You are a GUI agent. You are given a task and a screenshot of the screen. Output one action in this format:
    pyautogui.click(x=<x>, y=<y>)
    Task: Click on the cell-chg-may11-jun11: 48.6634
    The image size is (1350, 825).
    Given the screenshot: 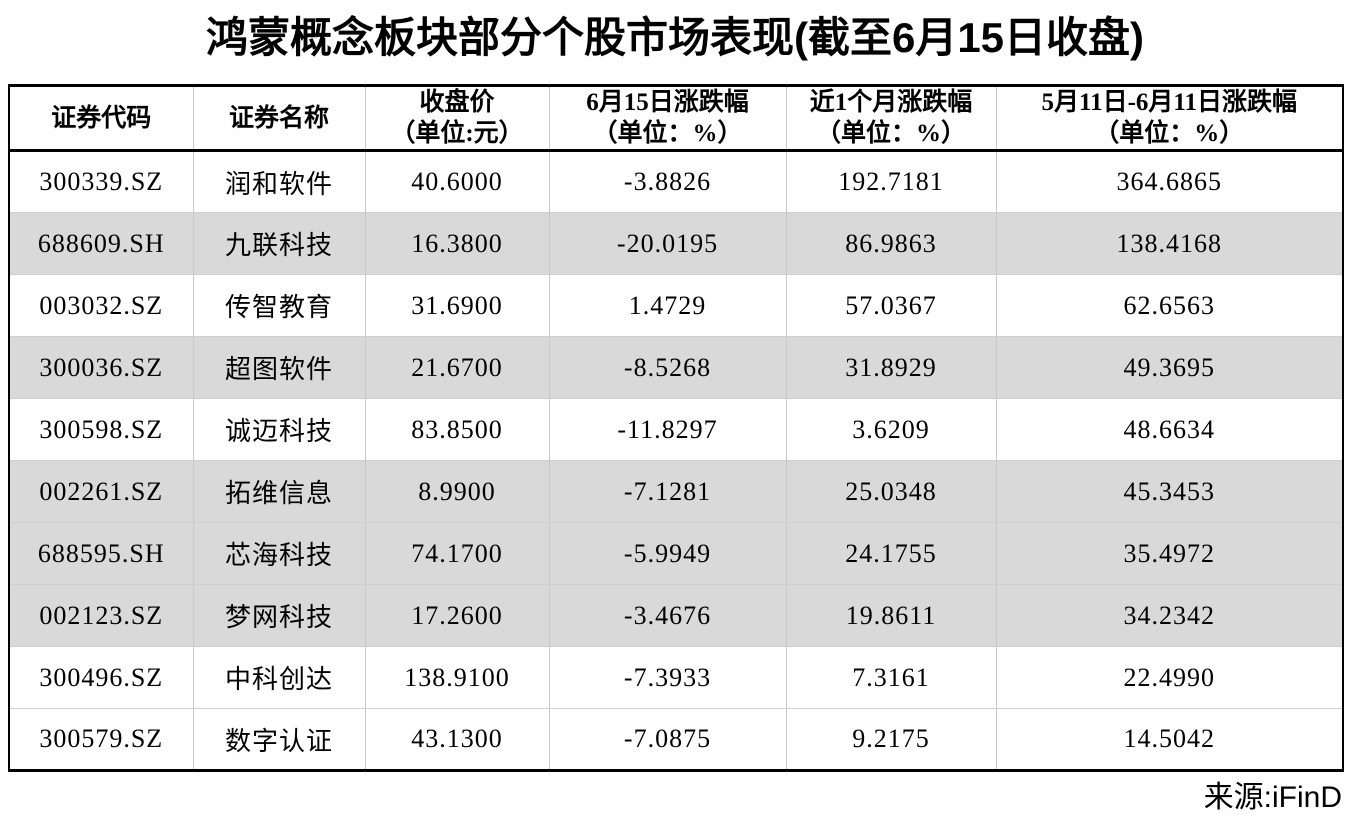 What is the action you would take?
    pyautogui.click(x=1169, y=429)
    